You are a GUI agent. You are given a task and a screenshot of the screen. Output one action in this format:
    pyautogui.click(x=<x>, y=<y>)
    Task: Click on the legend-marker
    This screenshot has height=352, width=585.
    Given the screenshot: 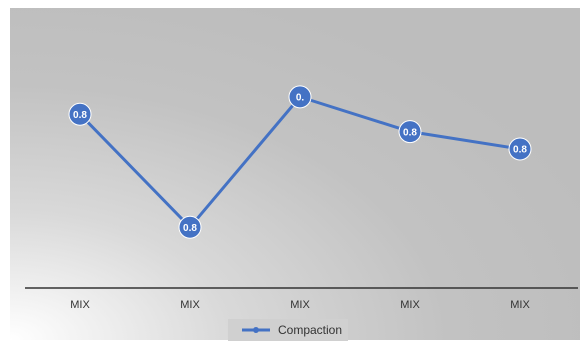 What is the action you would take?
    pyautogui.click(x=256, y=330)
    